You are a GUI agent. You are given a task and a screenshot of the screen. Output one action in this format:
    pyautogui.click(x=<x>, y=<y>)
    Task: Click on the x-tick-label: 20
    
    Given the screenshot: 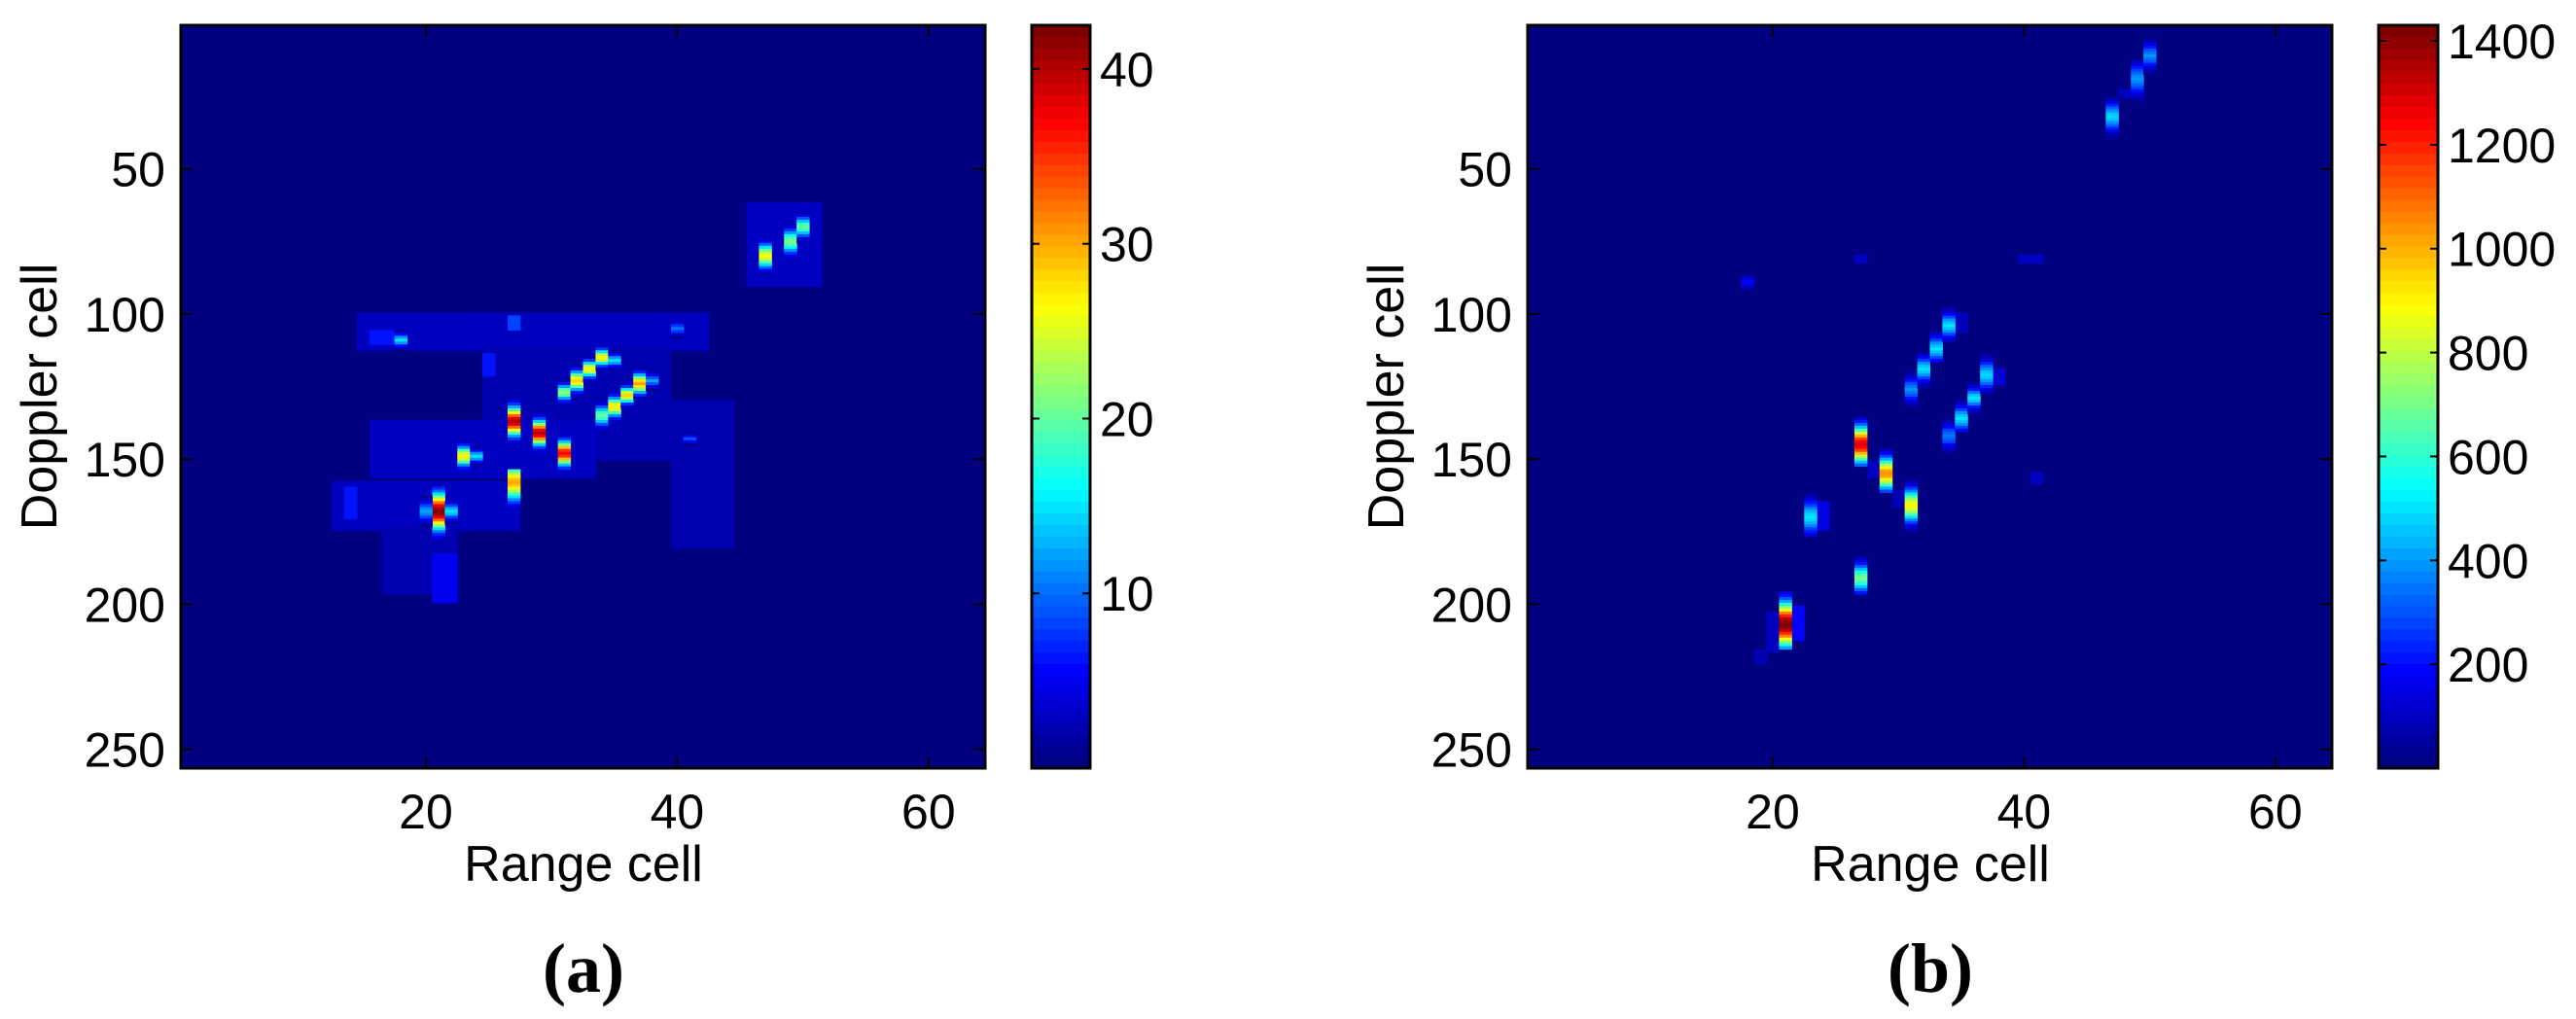 What is the action you would take?
    pyautogui.click(x=426, y=812)
    